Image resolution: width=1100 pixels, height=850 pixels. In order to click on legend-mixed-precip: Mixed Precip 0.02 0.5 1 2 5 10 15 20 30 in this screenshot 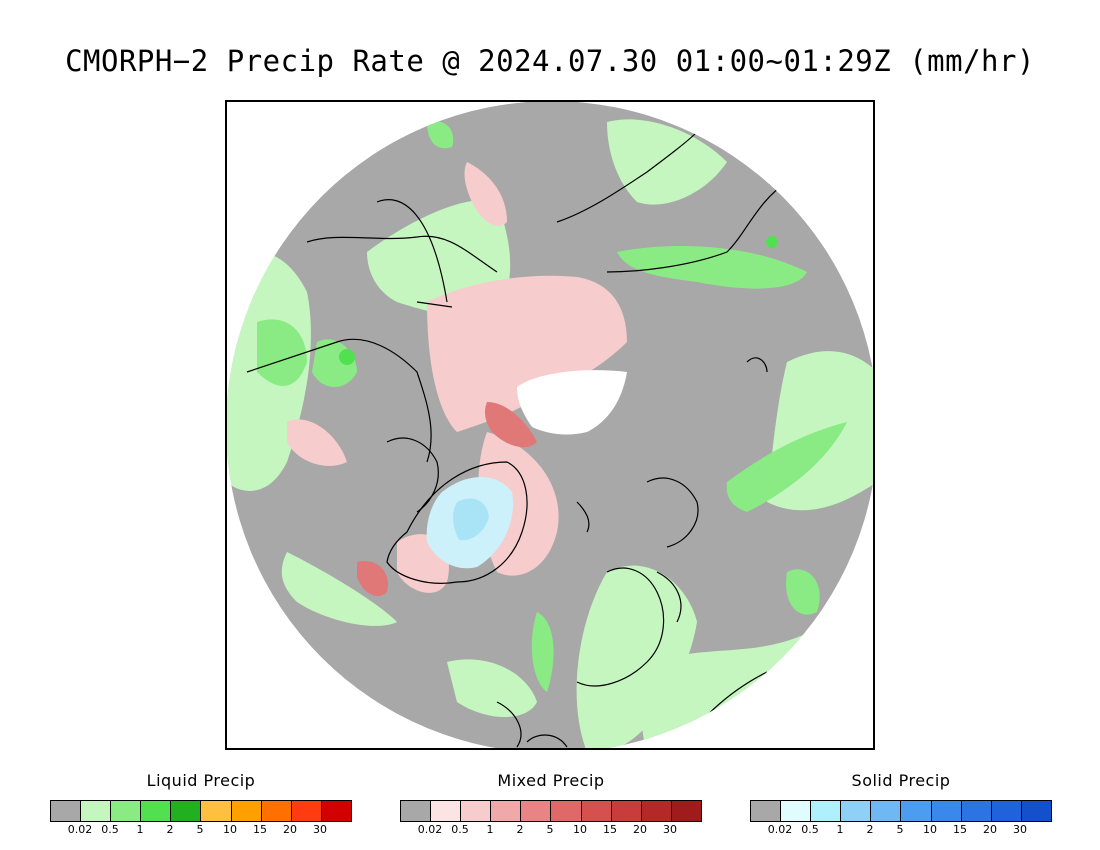, I will do `click(551, 803)`.